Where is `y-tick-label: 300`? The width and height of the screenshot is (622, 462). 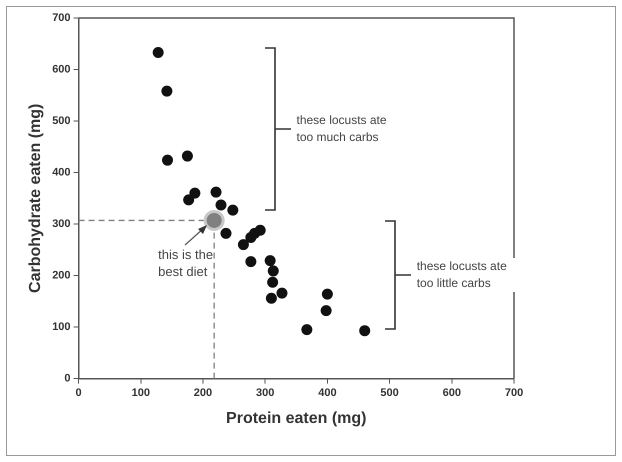 y-tick-label: 300 is located at coordinates (61, 224).